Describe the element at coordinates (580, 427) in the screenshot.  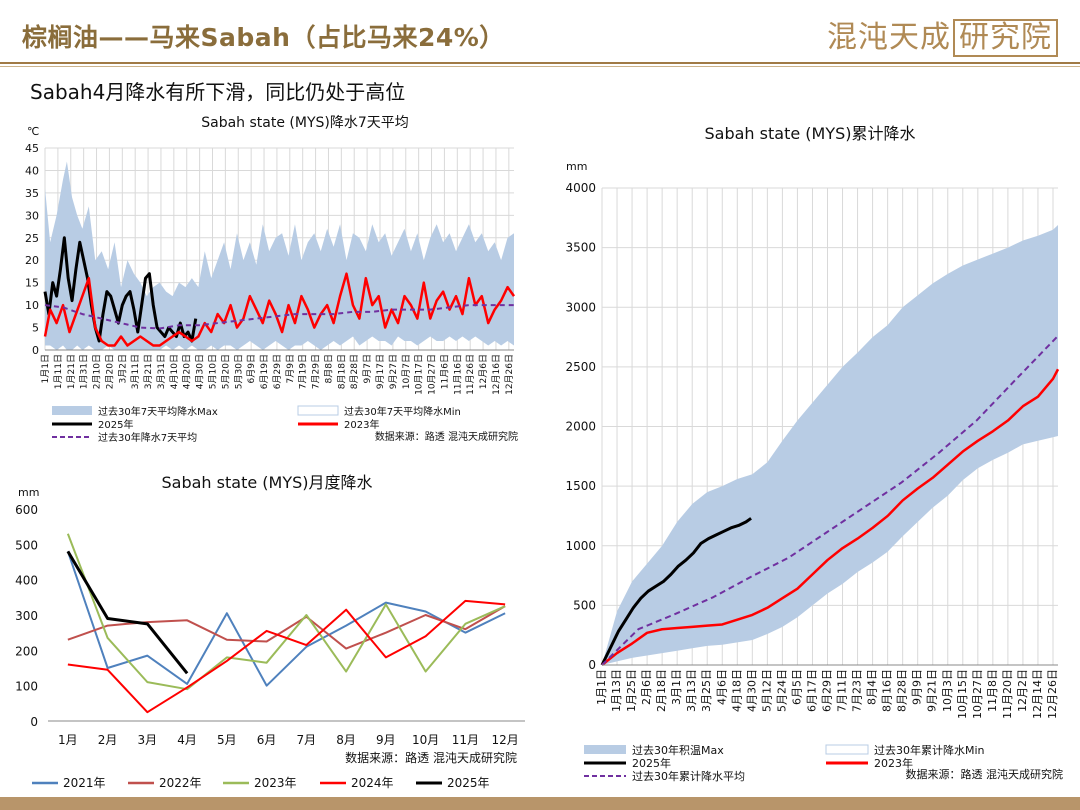
I see `y-tick-label: 2000` at that location.